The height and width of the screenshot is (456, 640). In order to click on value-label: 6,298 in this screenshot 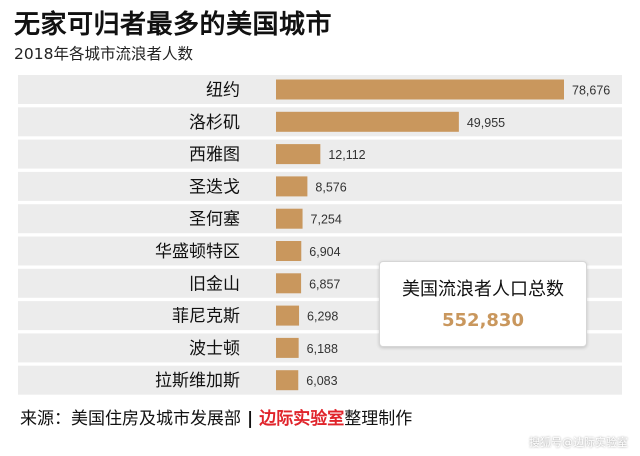, I will do `click(322, 317)`.